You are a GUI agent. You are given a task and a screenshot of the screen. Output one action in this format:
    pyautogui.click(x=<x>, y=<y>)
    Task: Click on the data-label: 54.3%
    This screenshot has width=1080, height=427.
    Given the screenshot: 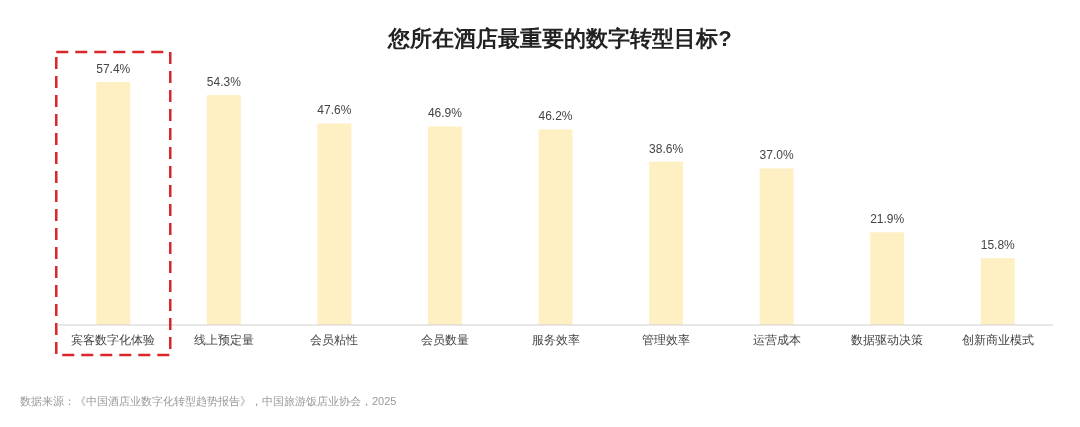 What is the action you would take?
    pyautogui.click(x=224, y=82)
    